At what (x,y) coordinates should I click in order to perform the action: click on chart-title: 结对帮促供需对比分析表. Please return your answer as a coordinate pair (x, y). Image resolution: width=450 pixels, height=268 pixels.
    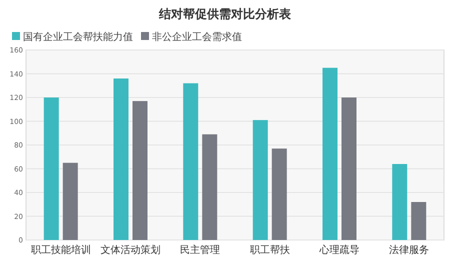
    Looking at the image, I should click on (225, 14).